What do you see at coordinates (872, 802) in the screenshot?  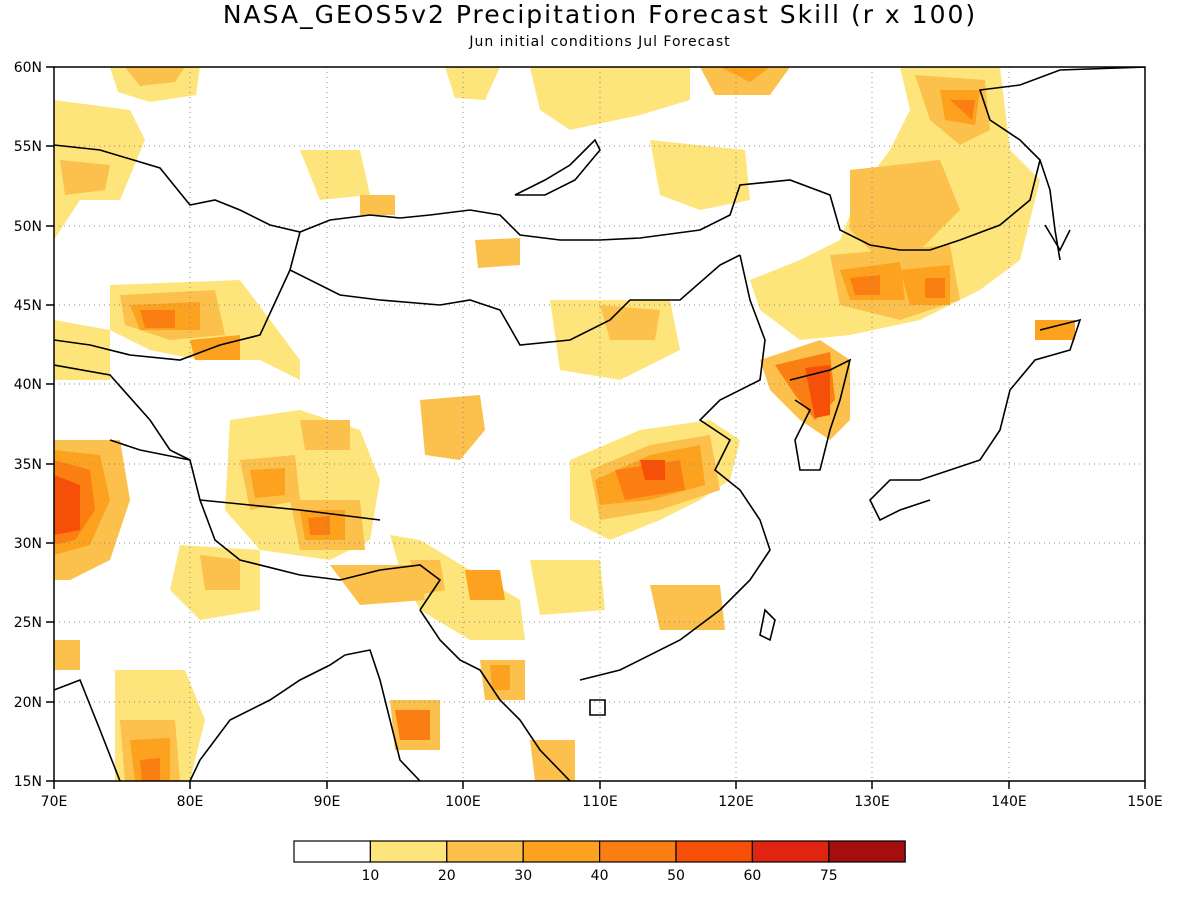 I see `lon-tick-label: 130E` at bounding box center [872, 802].